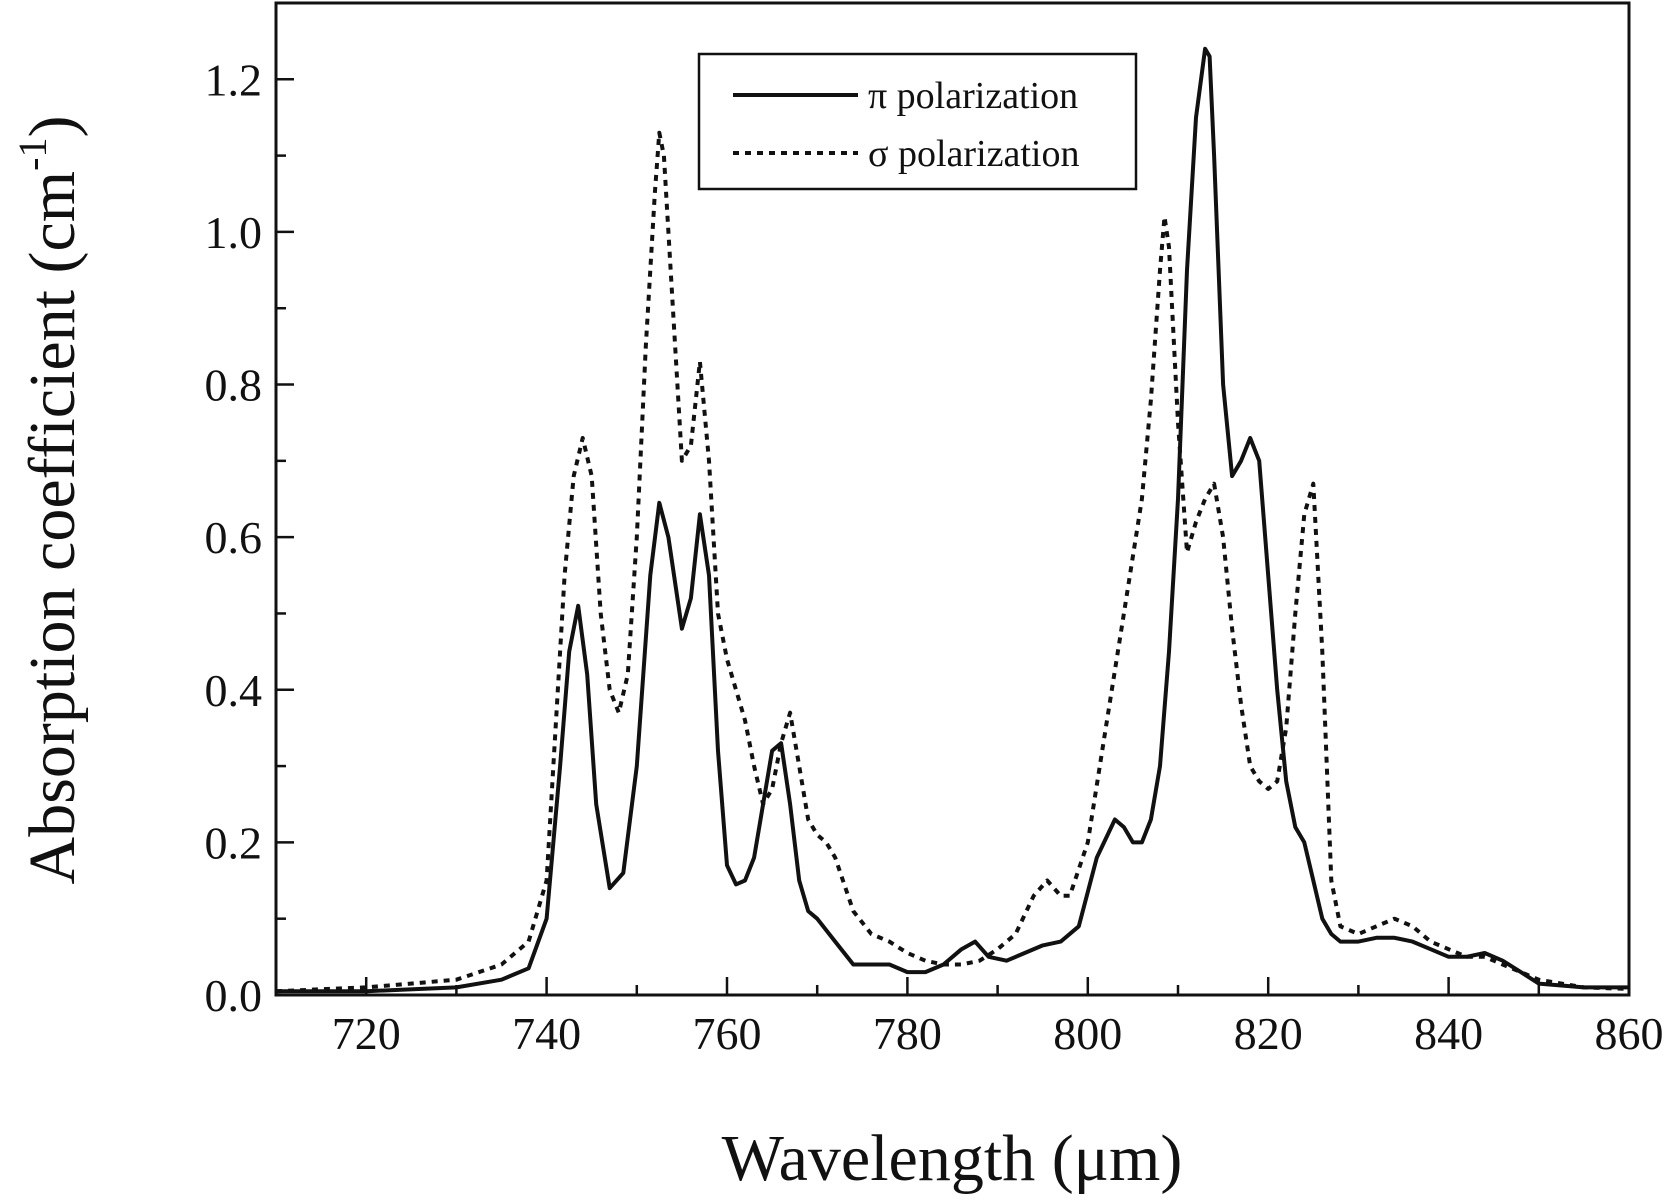 The height and width of the screenshot is (1200, 1673). I want to click on y-tick-label: 0.4, so click(234, 690).